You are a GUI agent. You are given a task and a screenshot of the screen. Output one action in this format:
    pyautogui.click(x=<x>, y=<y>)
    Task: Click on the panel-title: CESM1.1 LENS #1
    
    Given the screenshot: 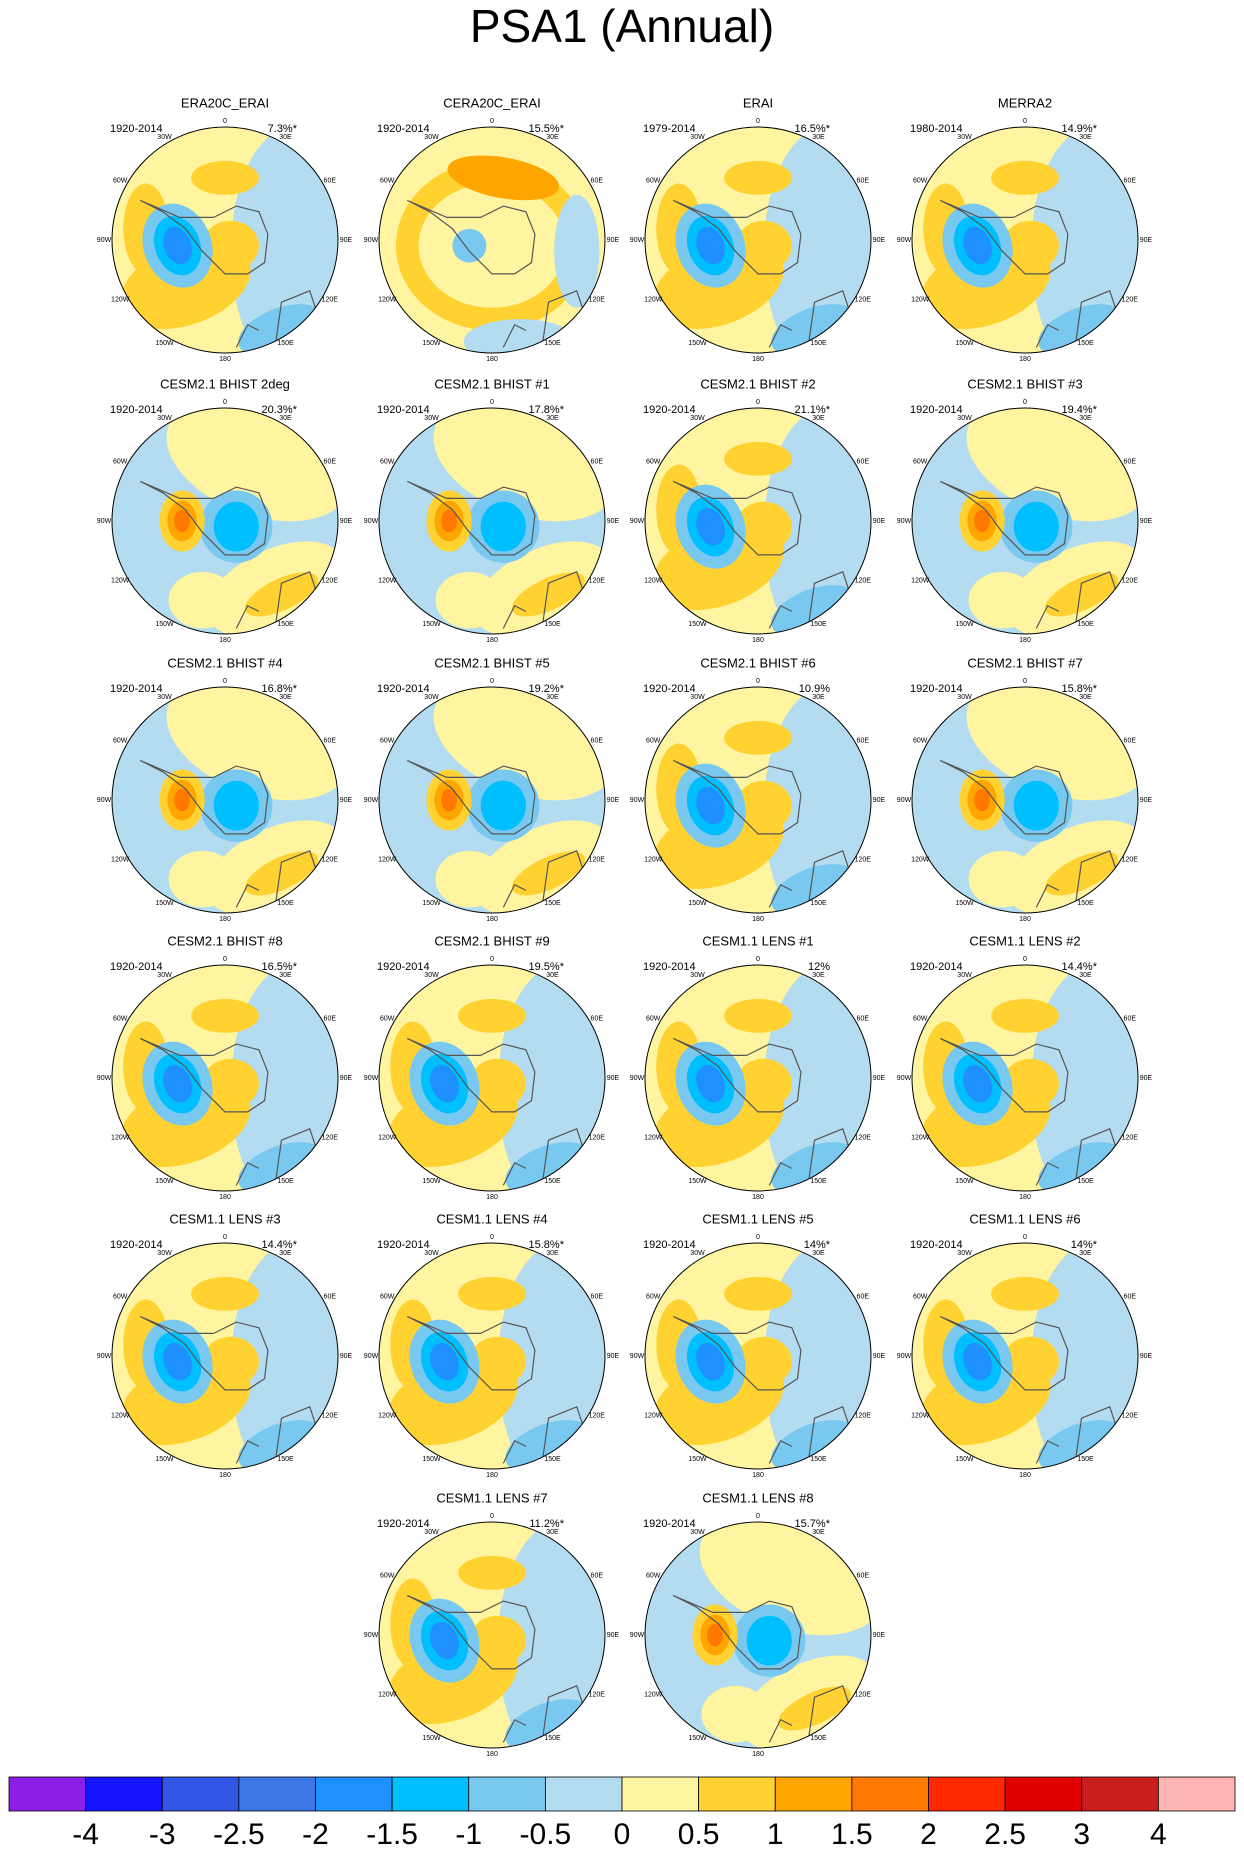 What is the action you would take?
    pyautogui.click(x=757, y=940)
    